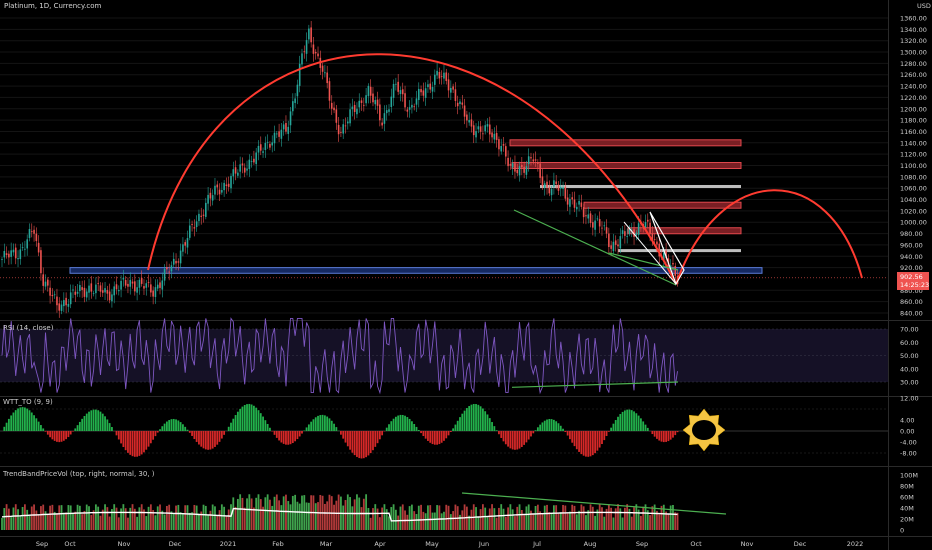 This screenshot has height=550, width=932. I want to click on price-tick-label: 1340.00, so click(913, 30).